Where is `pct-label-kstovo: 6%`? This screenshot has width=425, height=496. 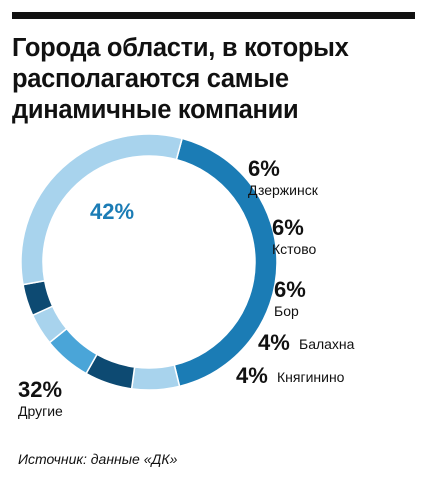 pct-label-kstovo: 6% is located at coordinates (288, 227).